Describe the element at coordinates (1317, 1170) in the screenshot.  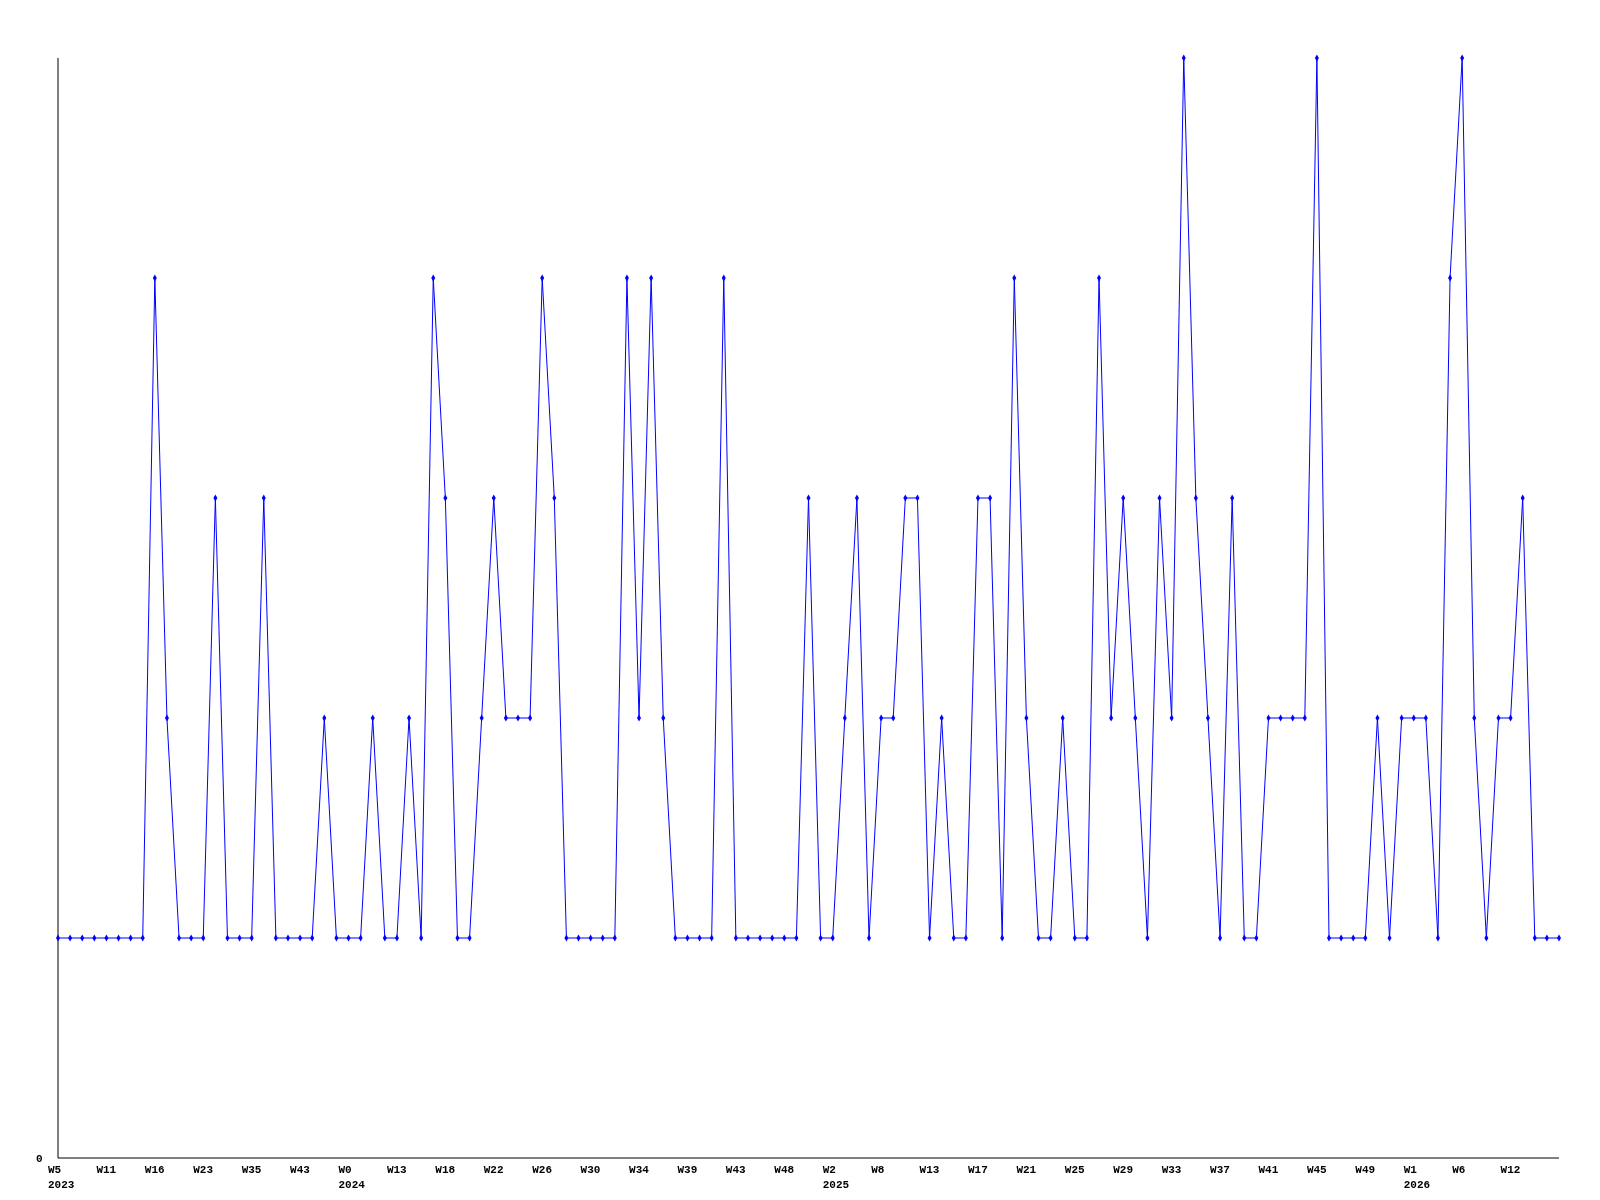
I see `x-tick-label: W45` at that location.